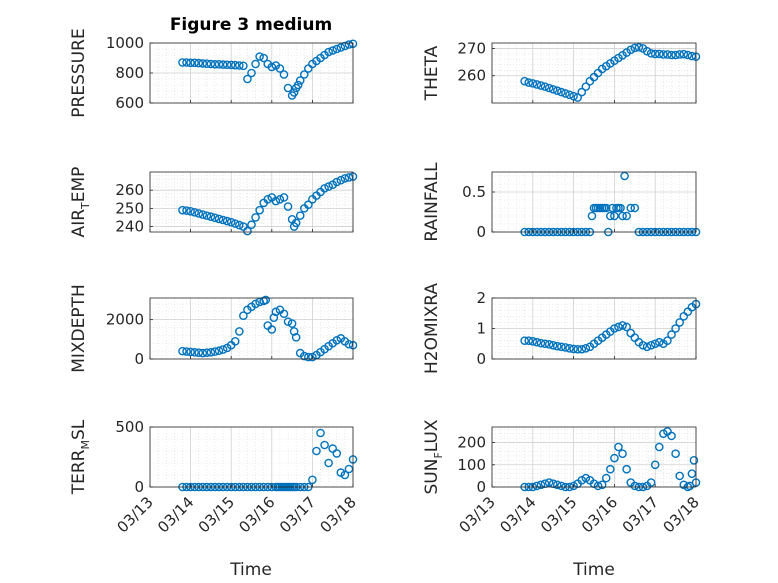 Image resolution: width=778 pixels, height=583 pixels. Describe the element at coordinates (125, 43) in the screenshot. I see `y-tick-label: 1000` at that location.